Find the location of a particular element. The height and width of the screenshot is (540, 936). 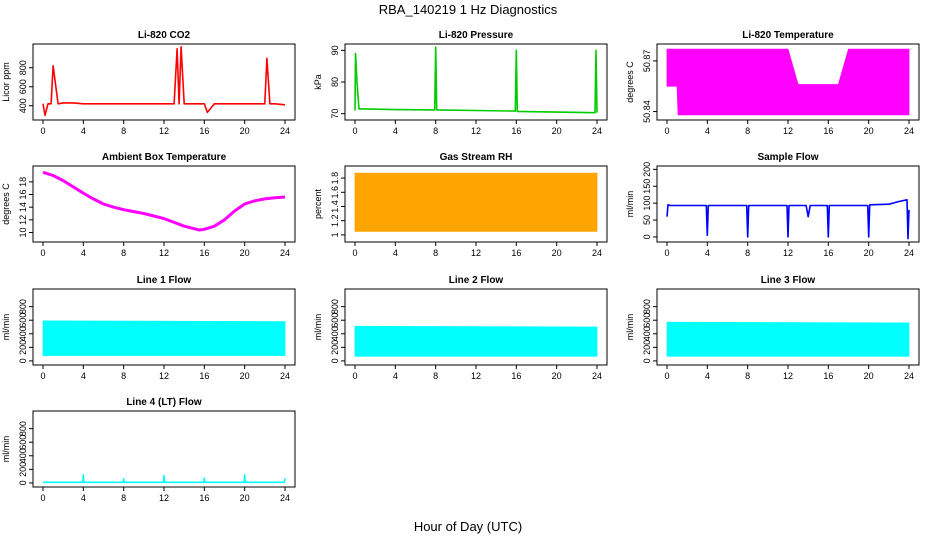

panel-title: Li-820 Temperature is located at coordinates (788, 35).